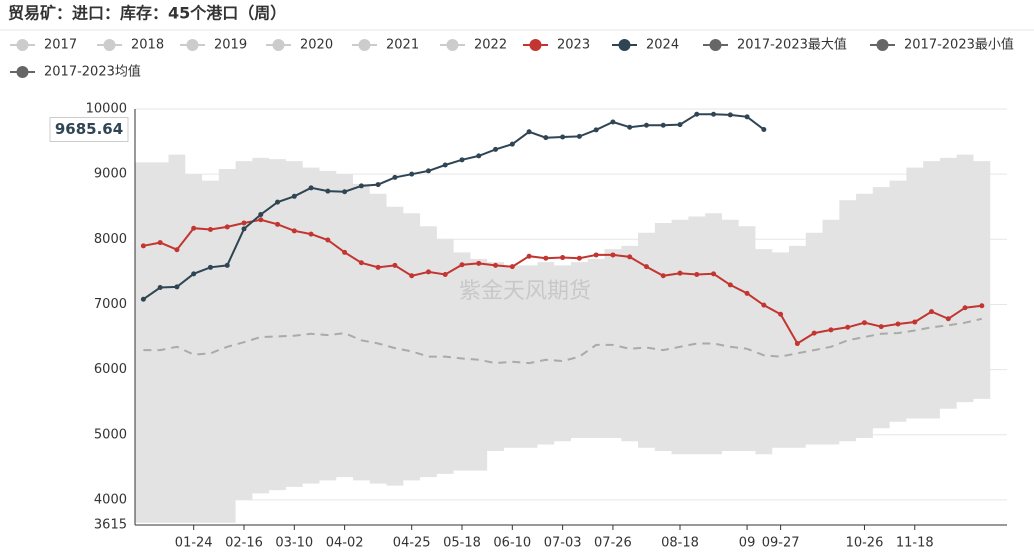 The width and height of the screenshot is (1034, 556). What do you see at coordinates (106, 109) in the screenshot?
I see `y-tick-label: 10000` at bounding box center [106, 109].